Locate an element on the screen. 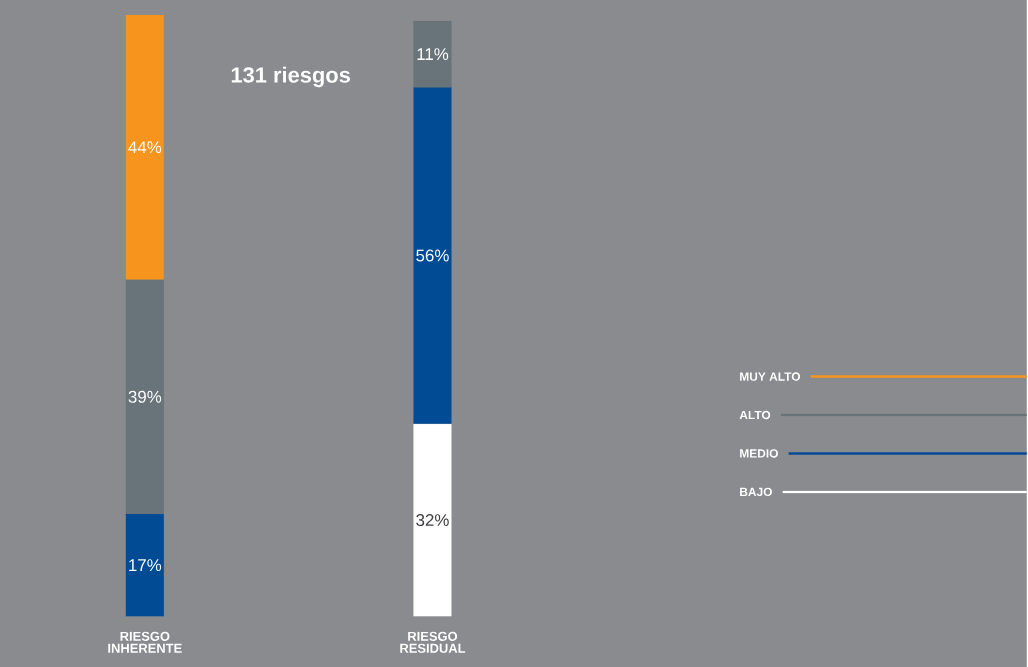 This screenshot has width=1028, height=667. data-label: 17% is located at coordinates (145, 565).